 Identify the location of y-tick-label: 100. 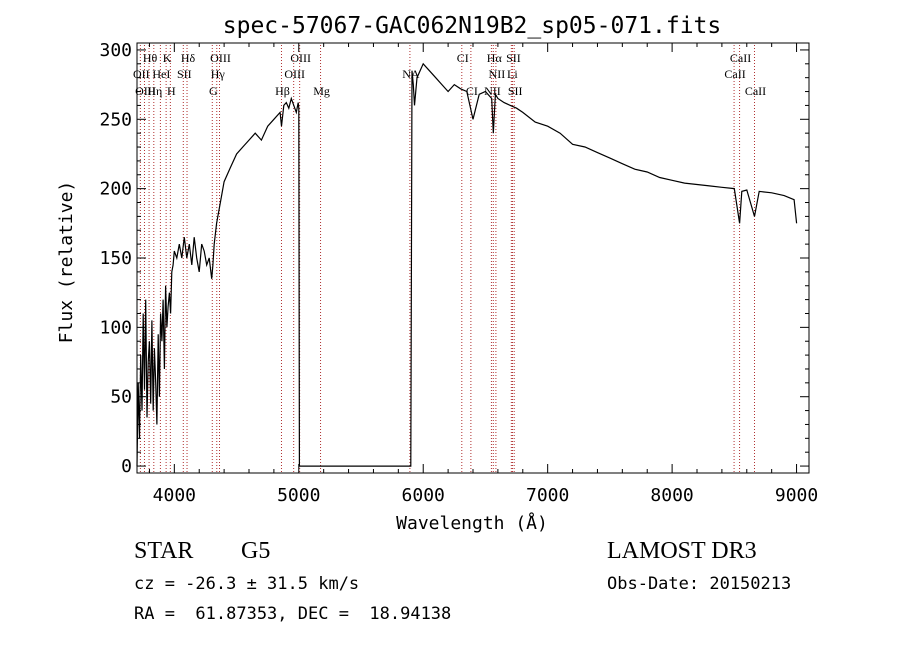
(115, 327).